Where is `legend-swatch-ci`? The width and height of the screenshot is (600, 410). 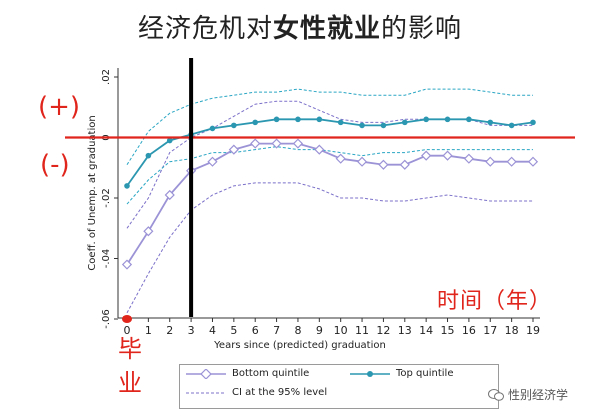
legend-swatch-ci is located at coordinates (206, 392).